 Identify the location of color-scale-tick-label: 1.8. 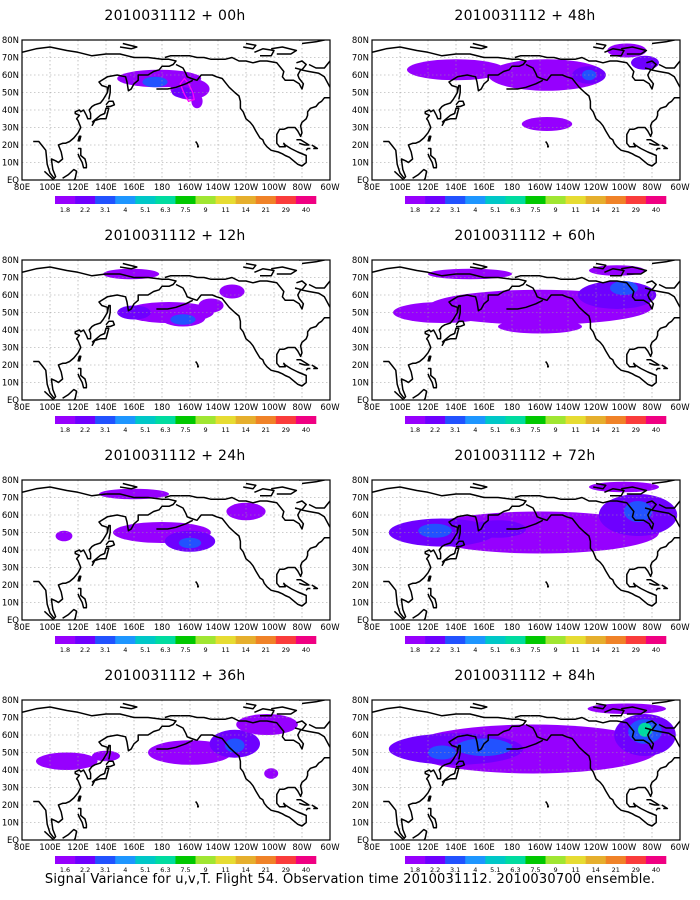
(415, 650).